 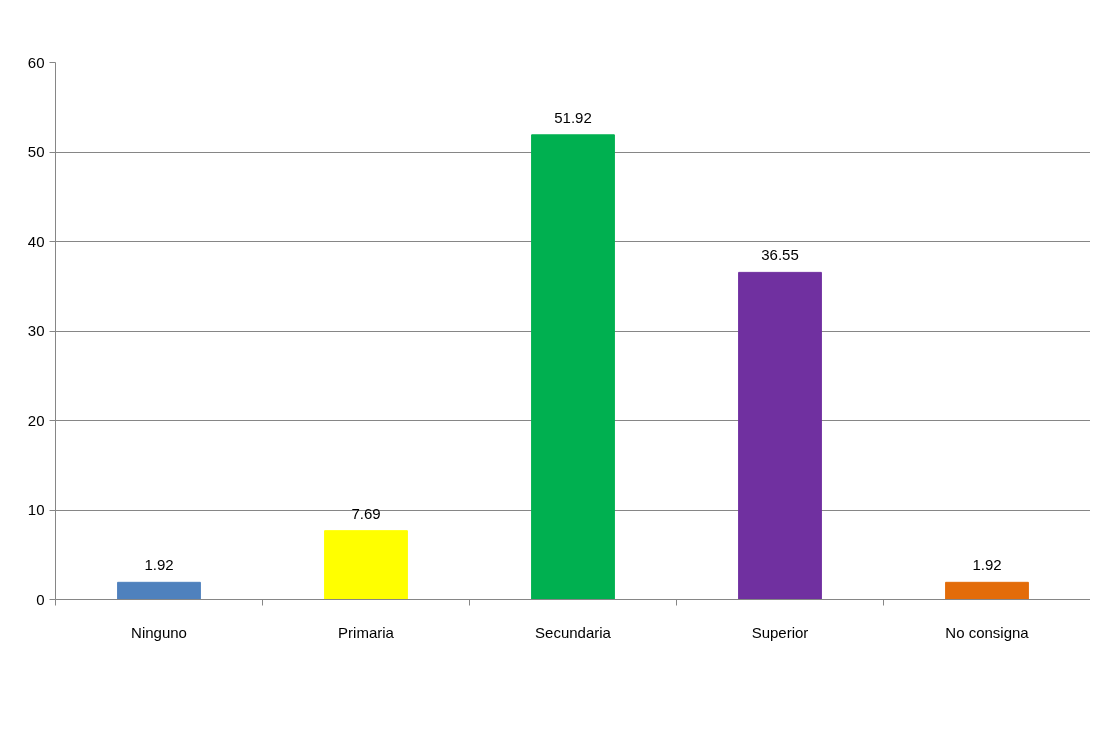 I want to click on y-tick-label: 20, so click(x=36, y=420).